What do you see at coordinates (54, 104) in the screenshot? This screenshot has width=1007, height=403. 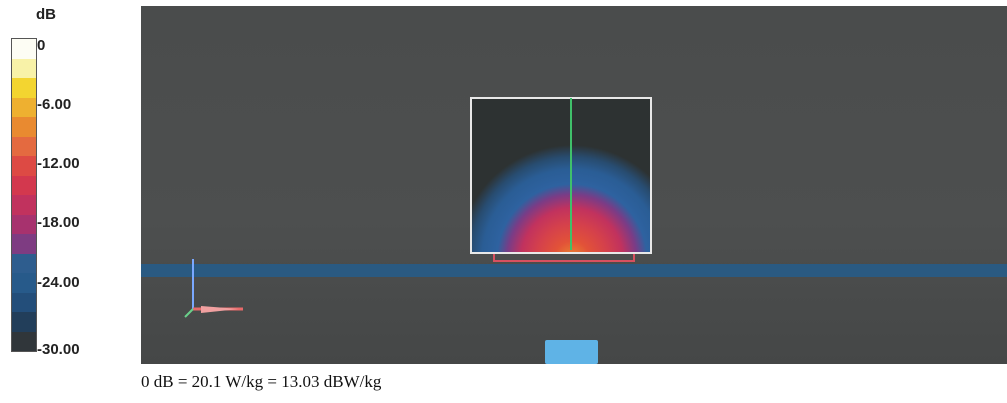 I see `legend-tick-label: -6.00` at bounding box center [54, 104].